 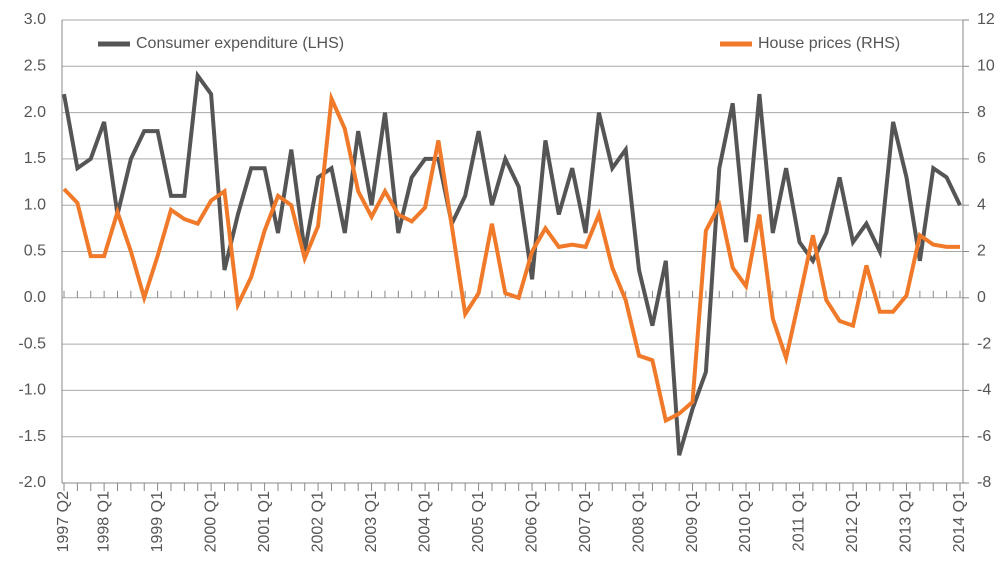 I want to click on x-tick-label: 2005 Q1, so click(x=478, y=521).